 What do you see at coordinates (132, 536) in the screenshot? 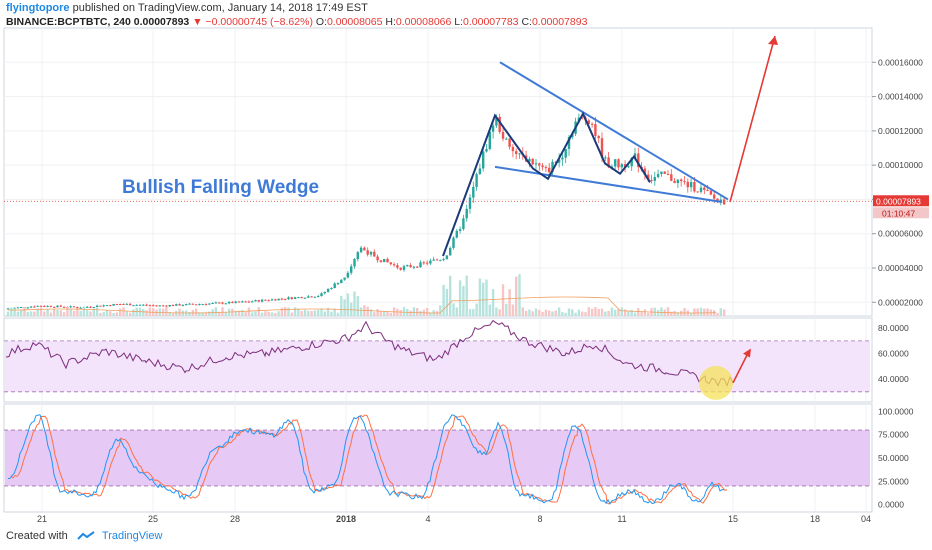
I see `brand-name: TradingView` at bounding box center [132, 536].